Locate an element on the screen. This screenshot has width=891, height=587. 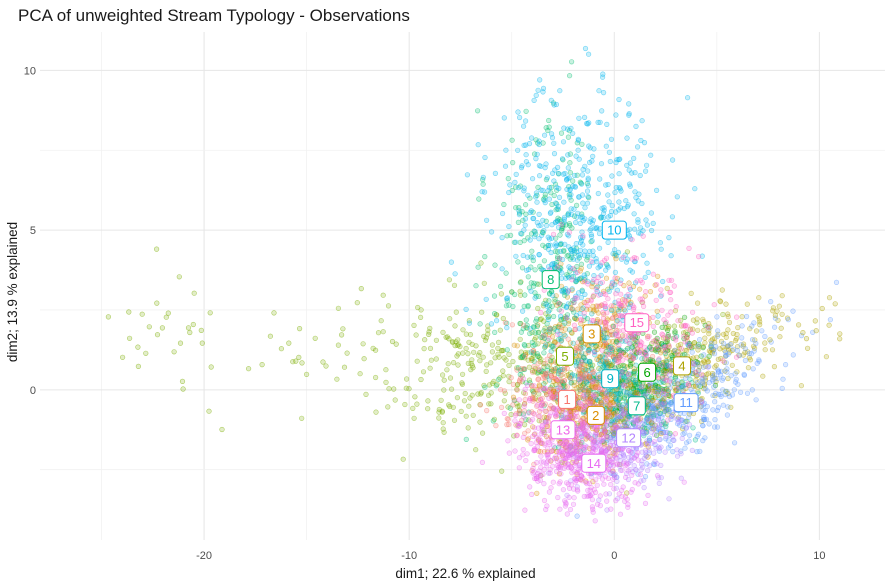
cluster-label-text: 8 is located at coordinates (550, 279).